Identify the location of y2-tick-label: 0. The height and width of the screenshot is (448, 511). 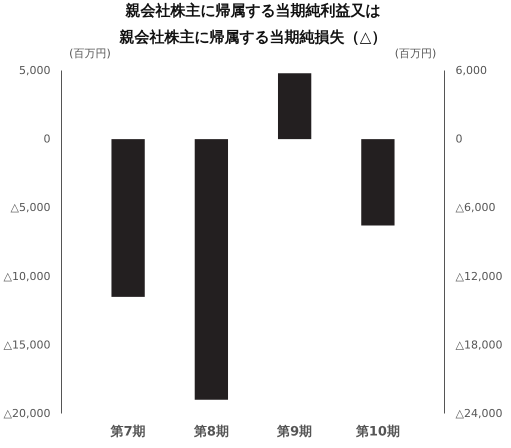
(459, 139).